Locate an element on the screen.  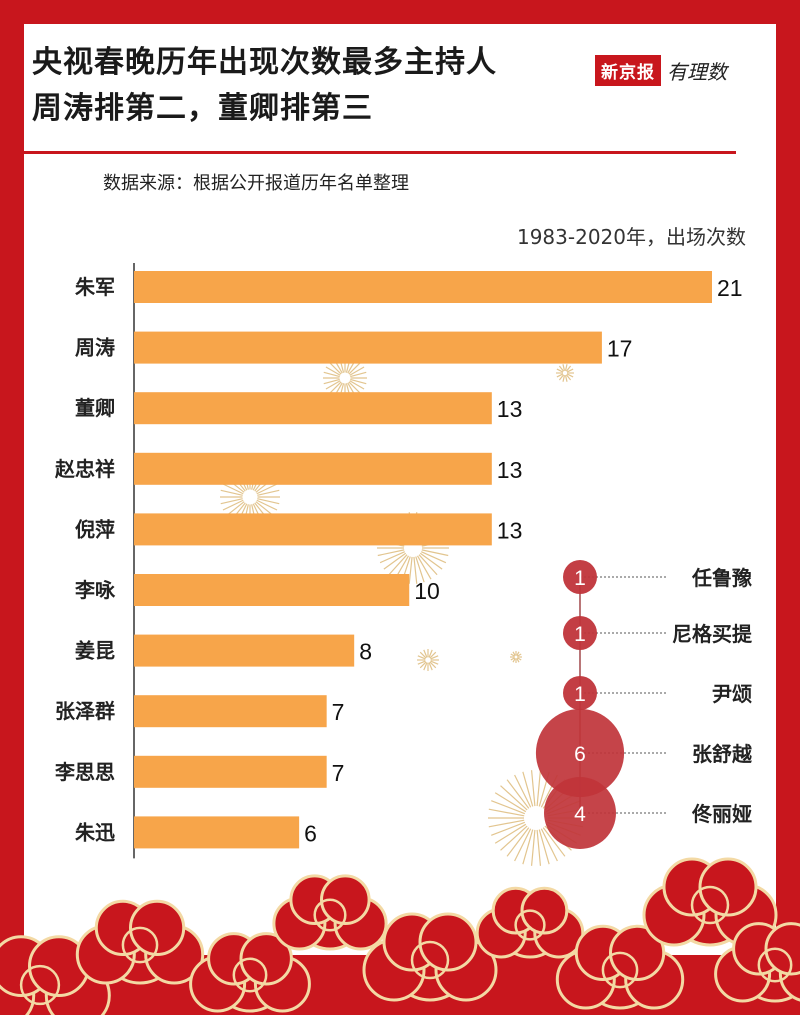
category-label: 周涛 is located at coordinates (95, 348).